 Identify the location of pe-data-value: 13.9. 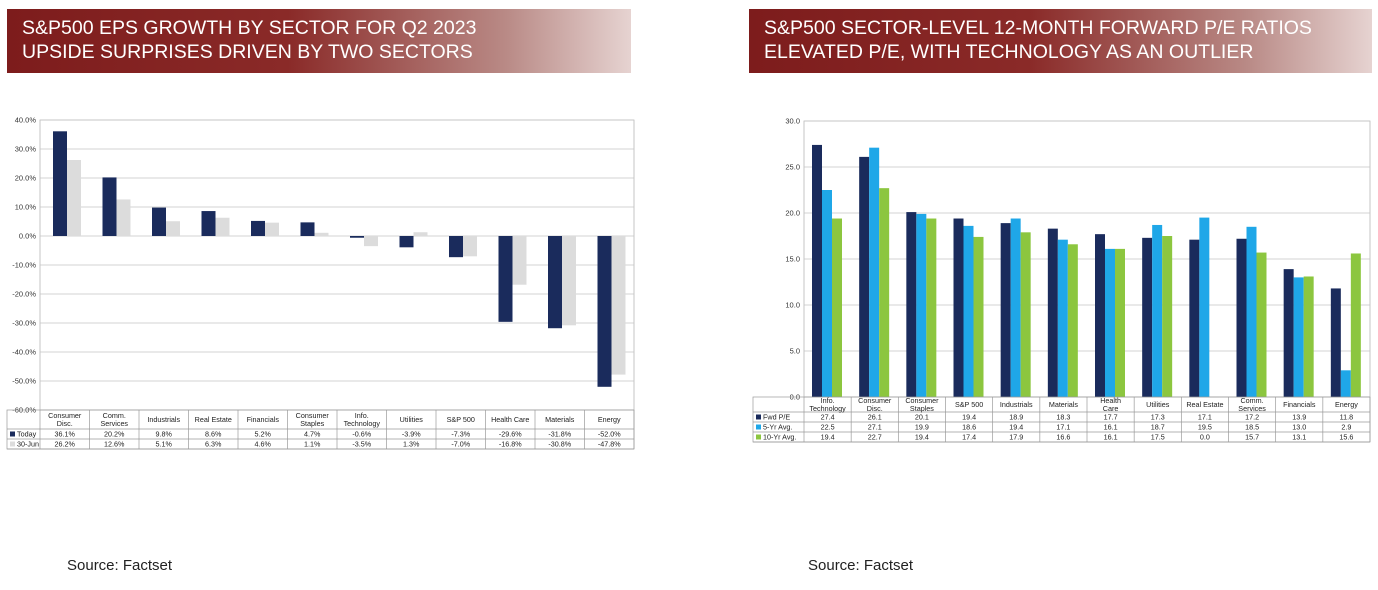
(1299, 417).